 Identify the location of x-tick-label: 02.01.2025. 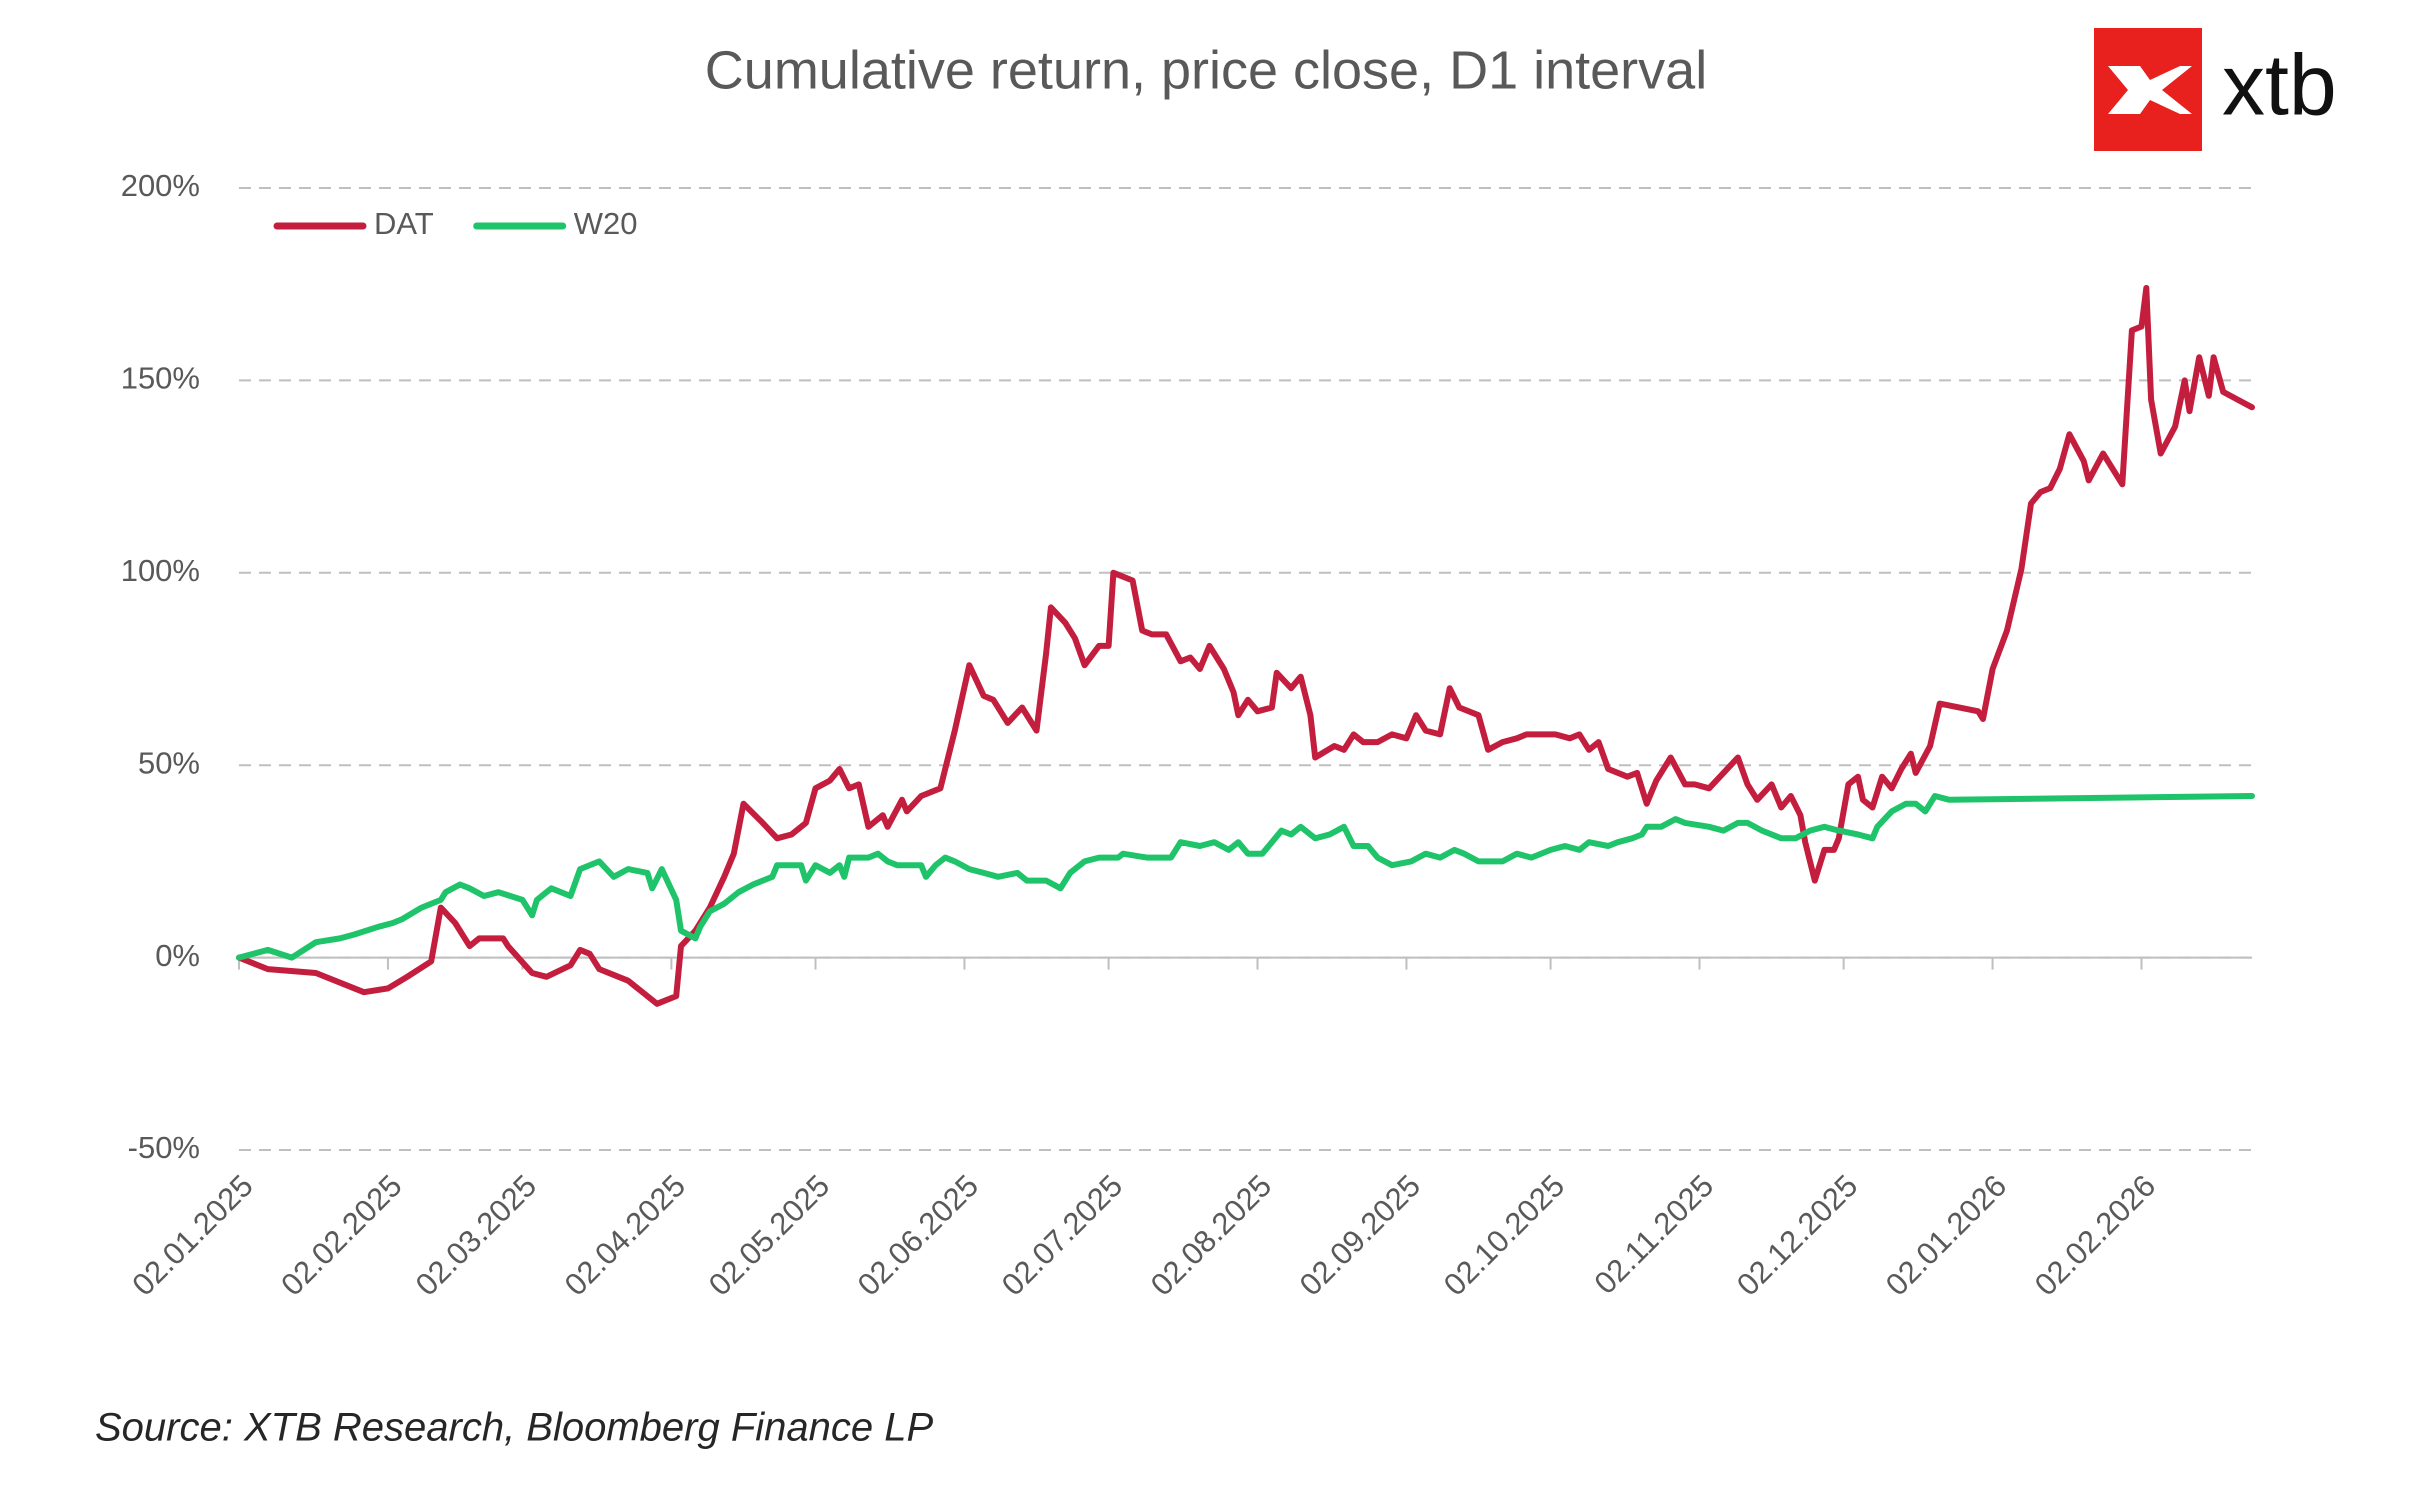
(192, 1235).